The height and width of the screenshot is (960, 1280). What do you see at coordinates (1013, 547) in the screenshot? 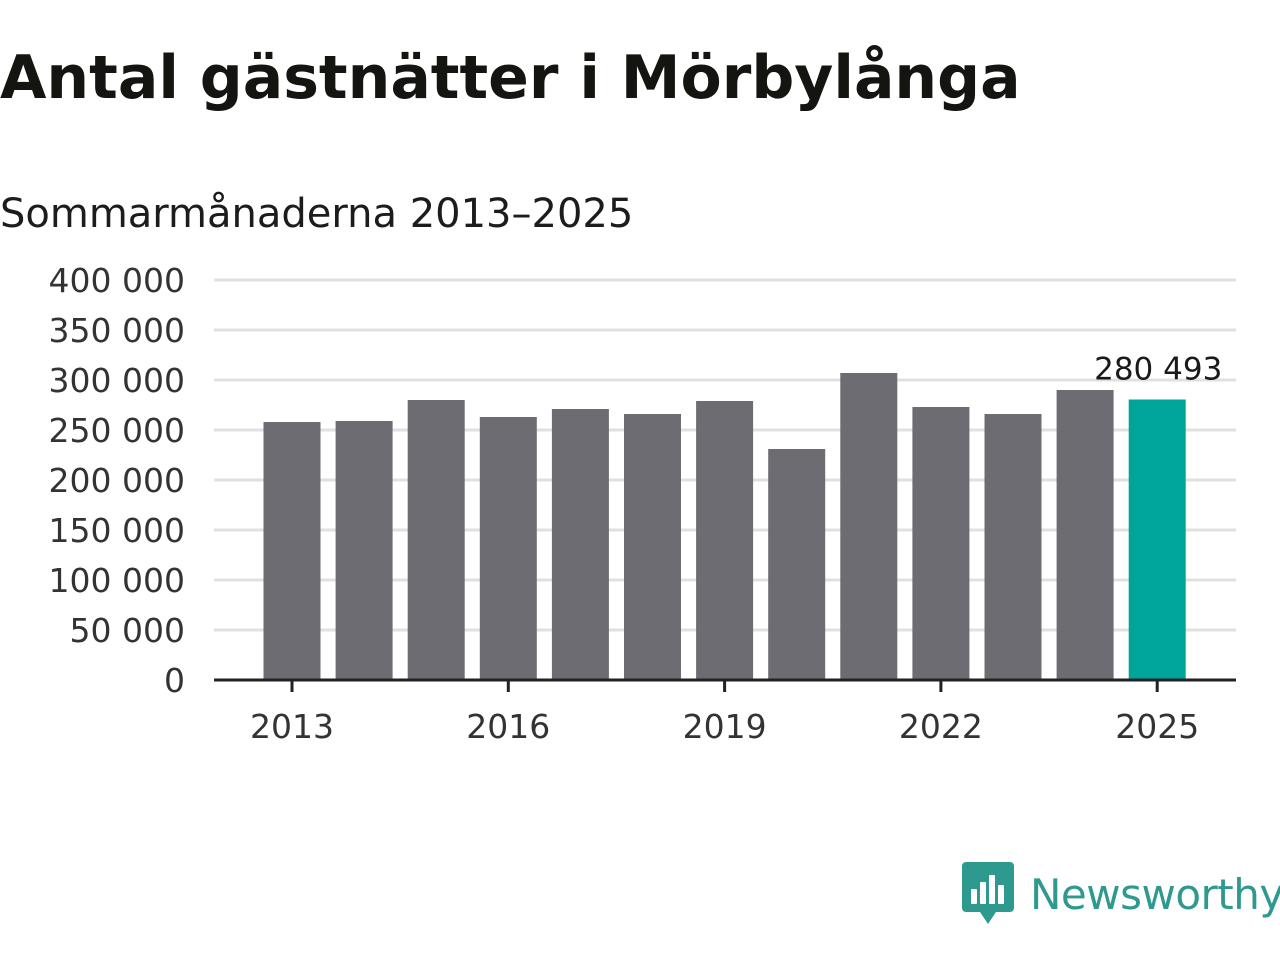
I see `bar-2023` at bounding box center [1013, 547].